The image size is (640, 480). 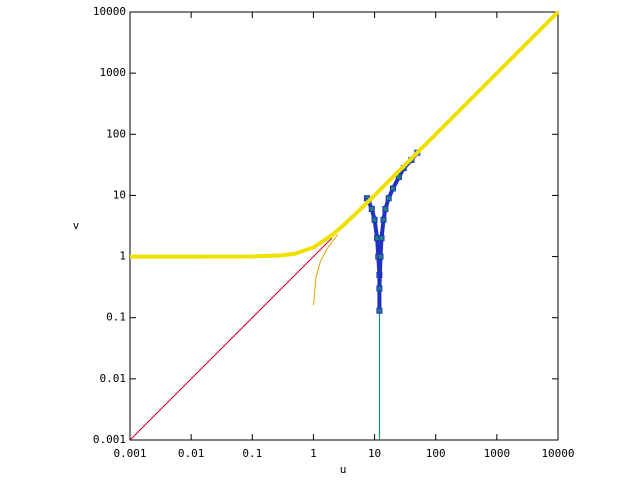 I want to click on y-tick-label: 1, so click(x=122, y=256).